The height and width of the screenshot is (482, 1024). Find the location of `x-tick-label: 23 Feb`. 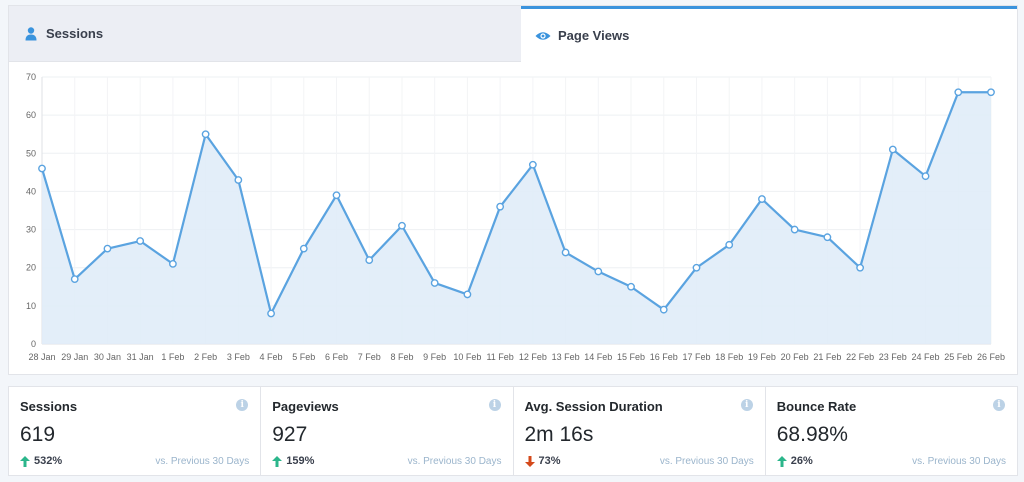

x-tick-label: 23 Feb is located at coordinates (893, 357).